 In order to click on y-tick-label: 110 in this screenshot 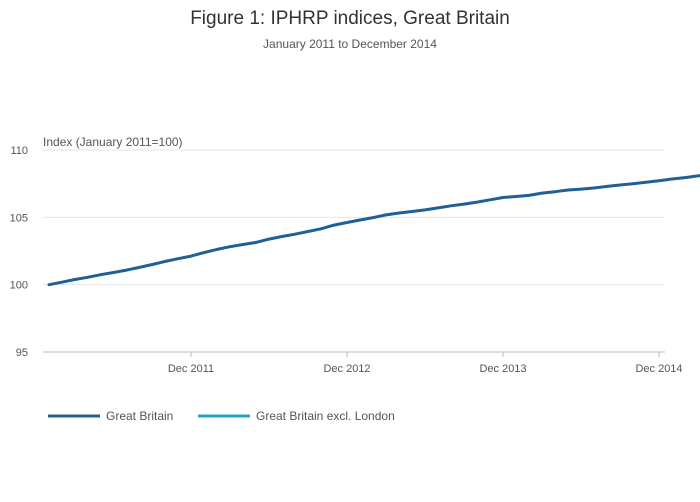, I will do `click(19, 151)`.